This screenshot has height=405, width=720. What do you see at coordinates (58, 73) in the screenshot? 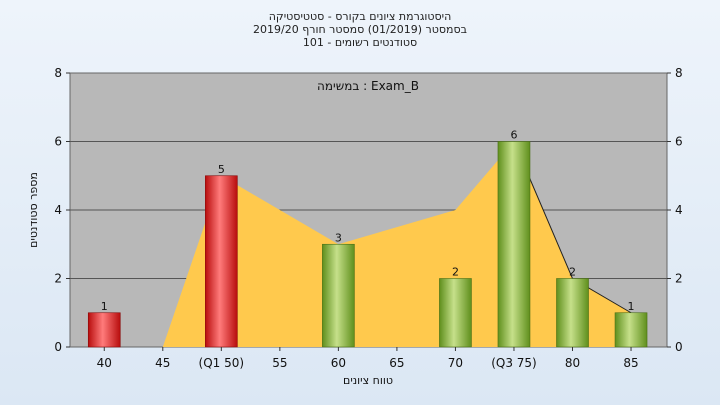
I see `y-tick-label-left-4: 8` at bounding box center [58, 73].